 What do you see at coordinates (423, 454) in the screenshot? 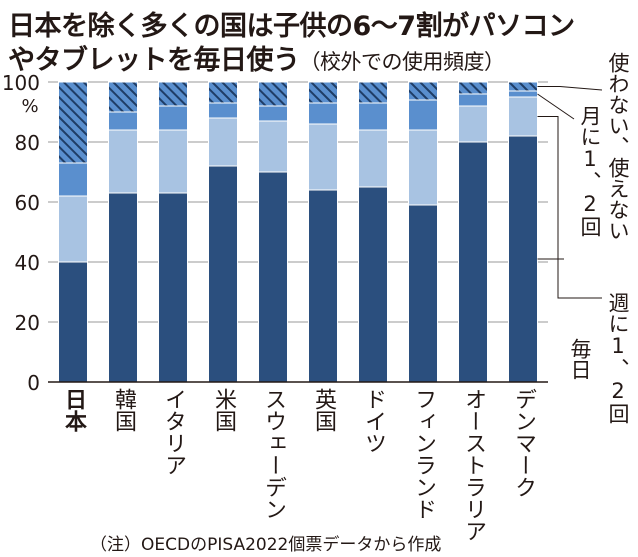
I see `category-label-8: フィンランド` at bounding box center [423, 454].